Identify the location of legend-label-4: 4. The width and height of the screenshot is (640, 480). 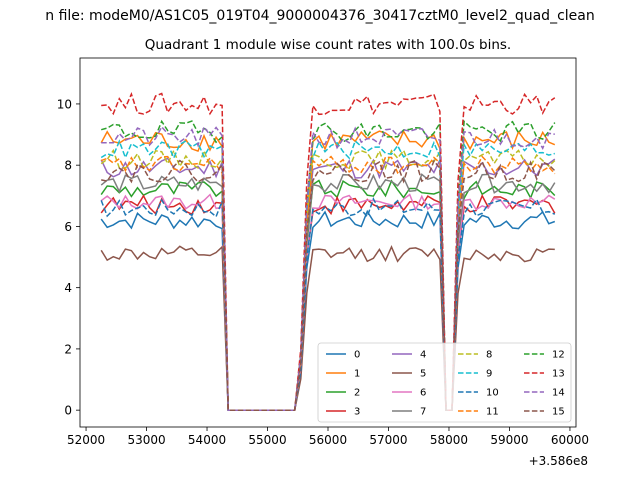
(423, 355).